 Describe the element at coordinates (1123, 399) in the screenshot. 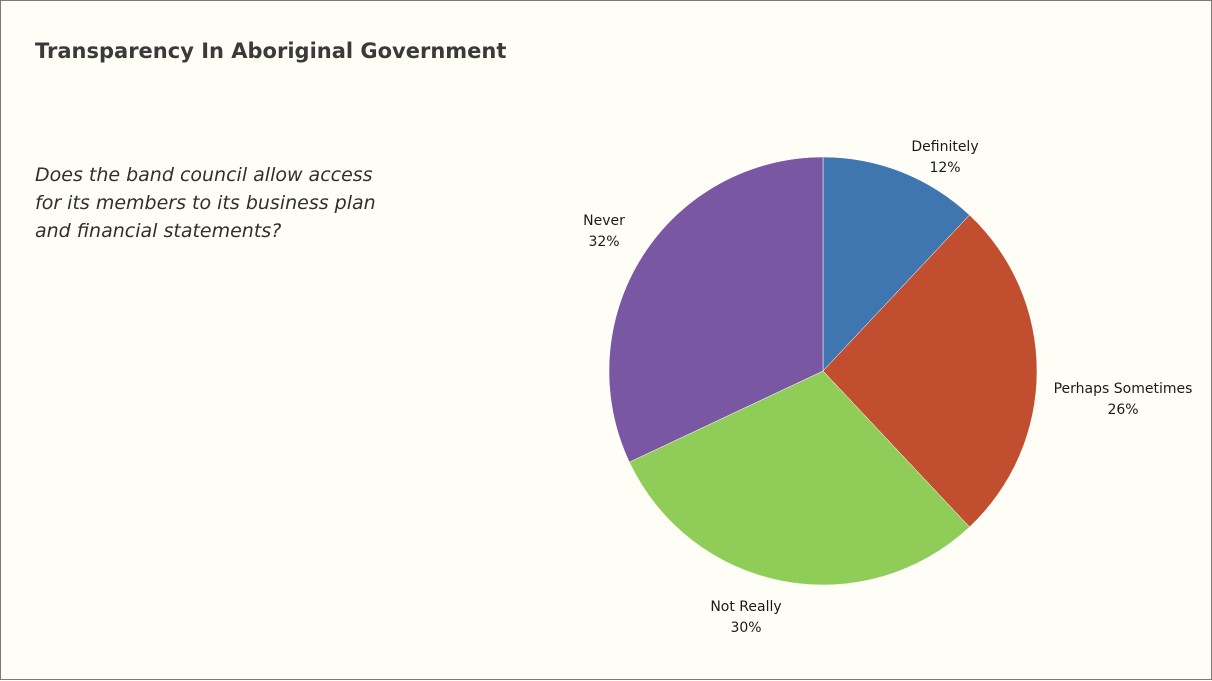

I see `pie-data-label: Perhaps Sometimes 26%` at that location.